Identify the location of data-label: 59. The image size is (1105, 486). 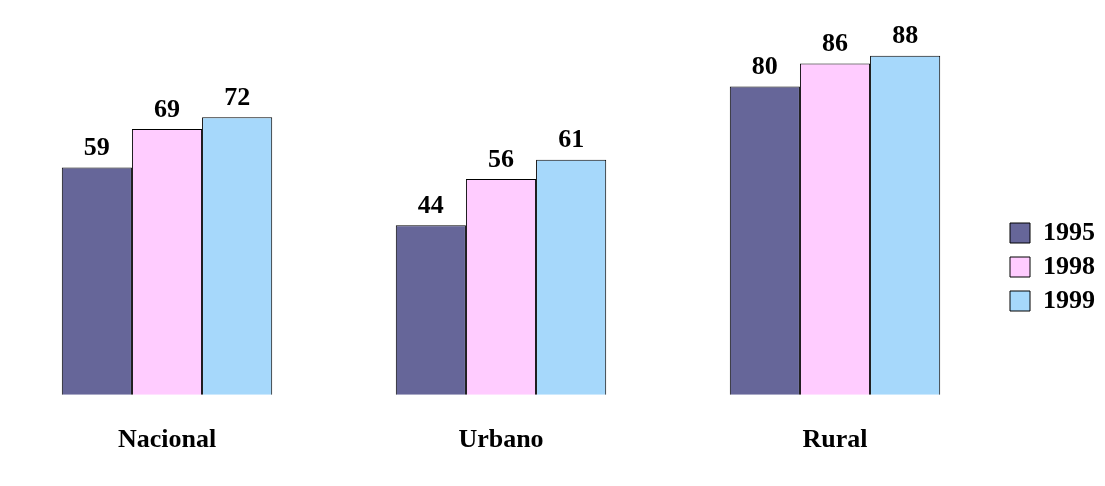
(96, 147).